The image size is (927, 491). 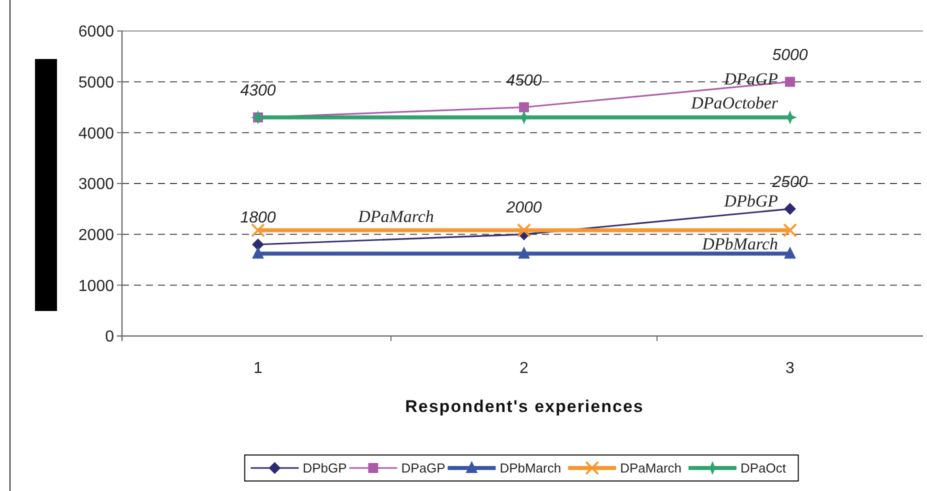 What do you see at coordinates (324, 468) in the screenshot?
I see `legend-label: DPbGP` at bounding box center [324, 468].